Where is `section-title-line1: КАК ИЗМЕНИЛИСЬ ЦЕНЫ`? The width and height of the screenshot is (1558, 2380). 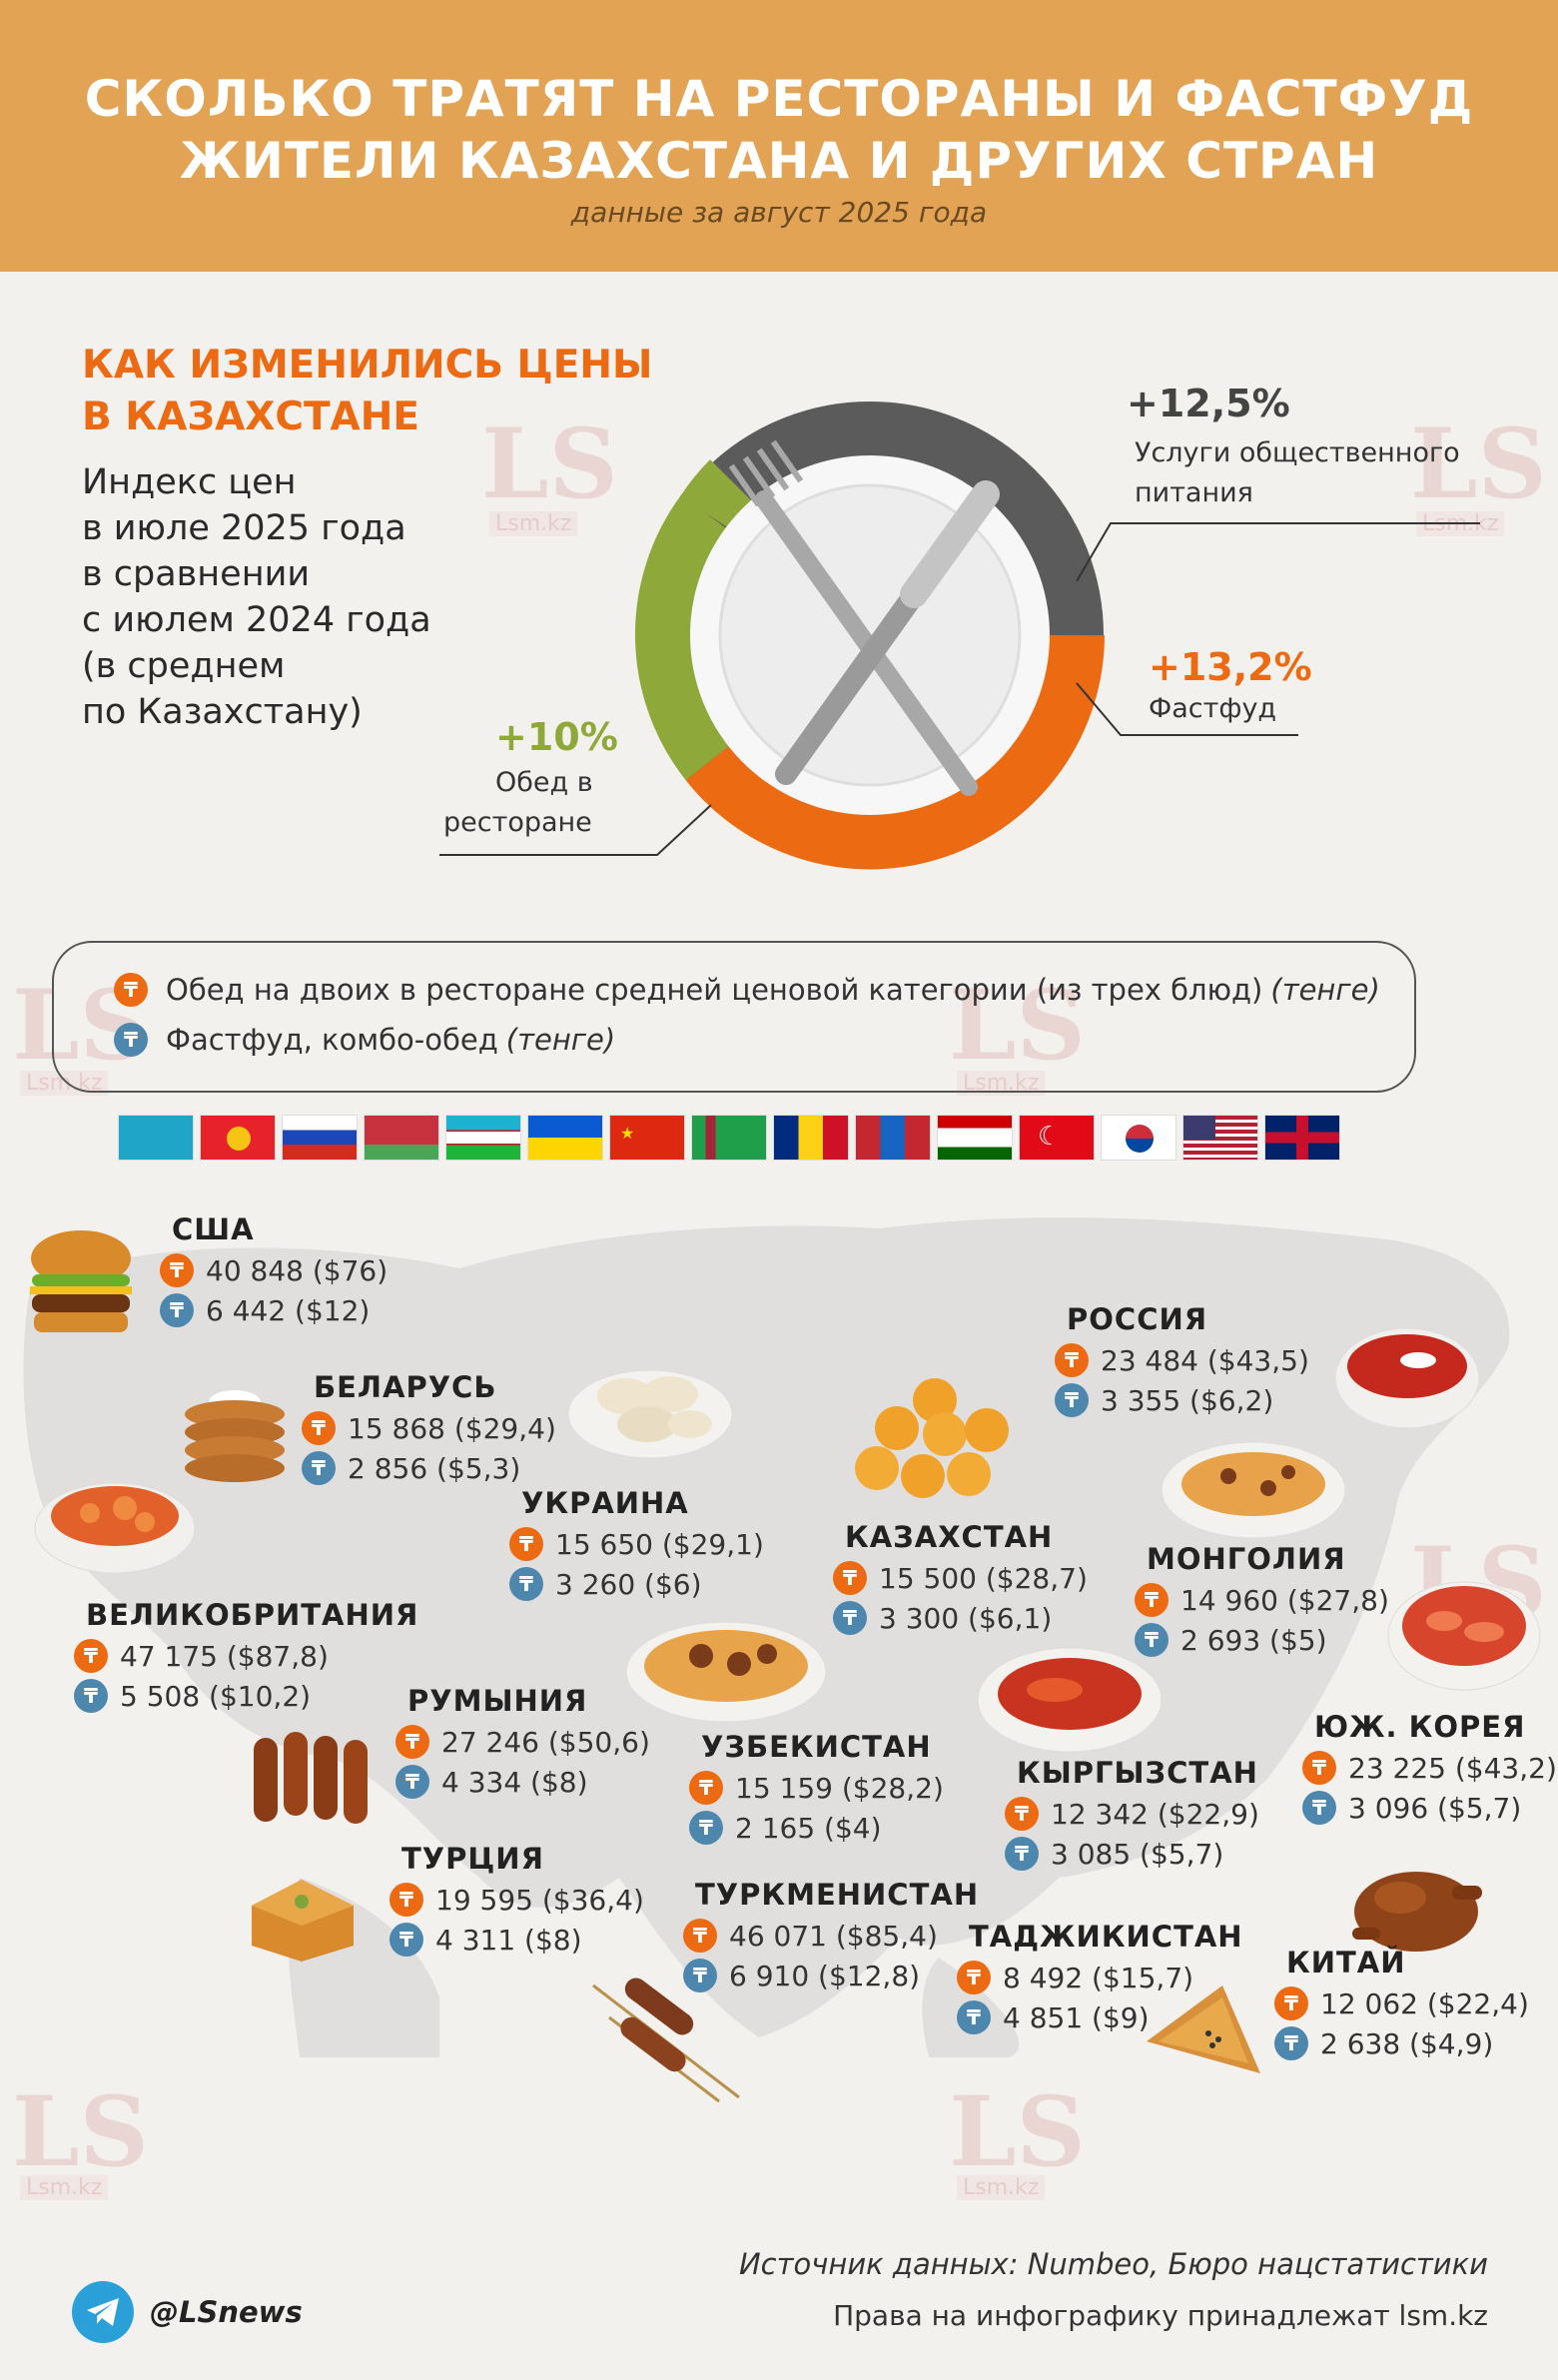 section-title-line1: КАК ИЗМЕНИЛИСЬ ЦЕНЫ is located at coordinates (367, 365).